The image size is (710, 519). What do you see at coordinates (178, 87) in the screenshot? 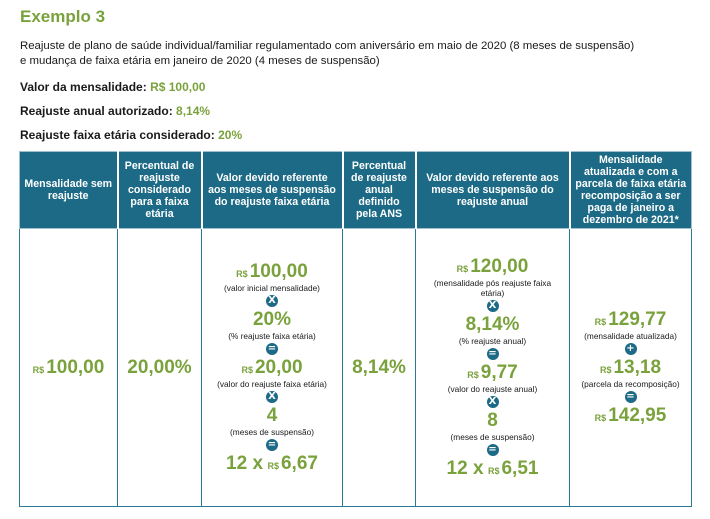
I see `info-value: R$ 100,00` at bounding box center [178, 87].